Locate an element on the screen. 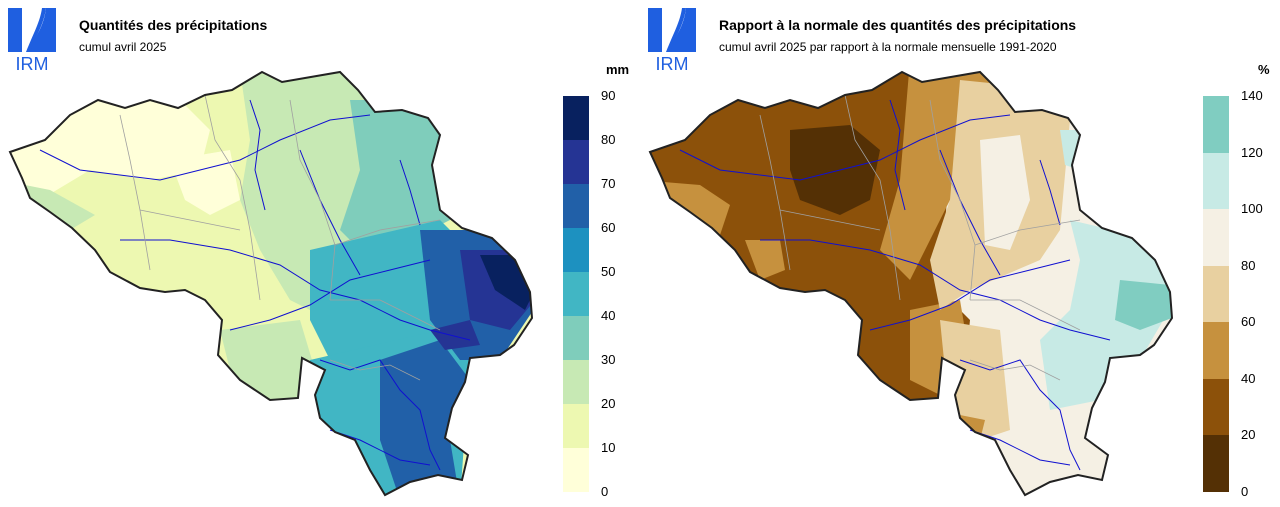  map-subtitle: cumul avril 2025 is located at coordinates (123, 47).